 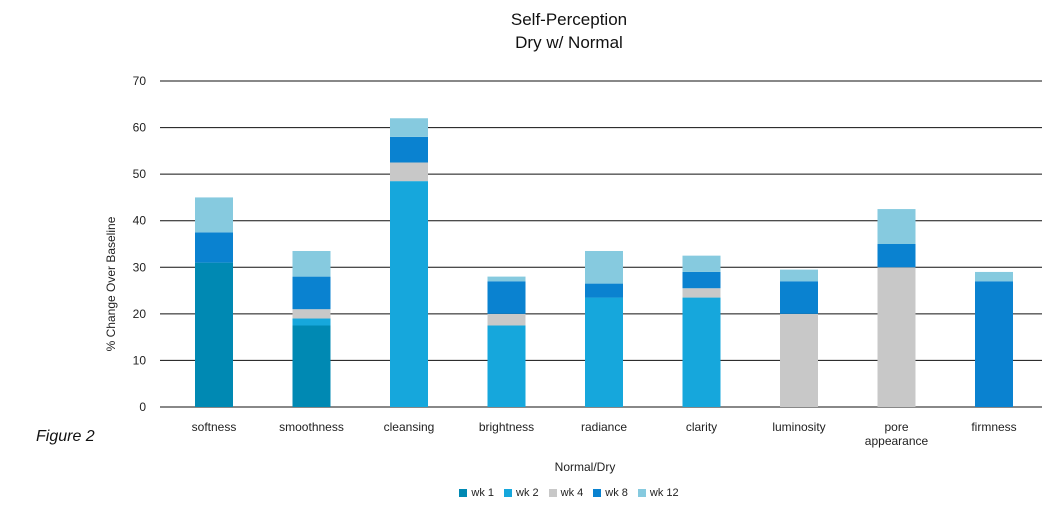 I want to click on bar-luminosity-wk4, so click(x=799, y=360).